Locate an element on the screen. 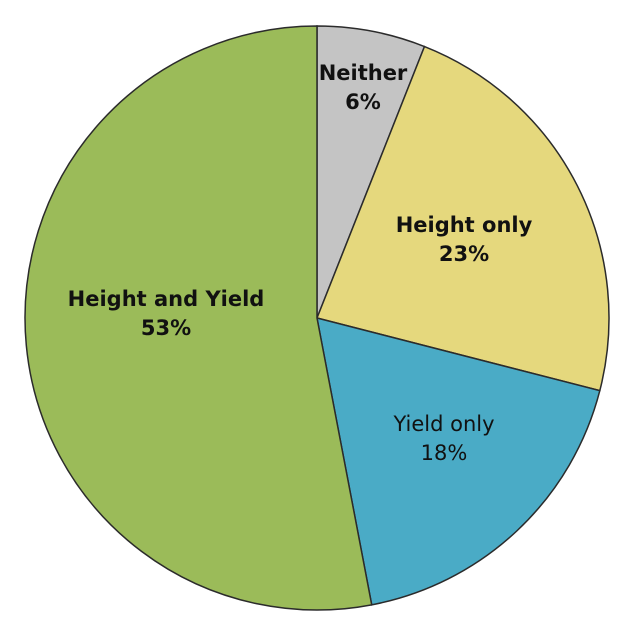 This screenshot has height=640, width=633. slice-label: Yield only is located at coordinates (443, 424).